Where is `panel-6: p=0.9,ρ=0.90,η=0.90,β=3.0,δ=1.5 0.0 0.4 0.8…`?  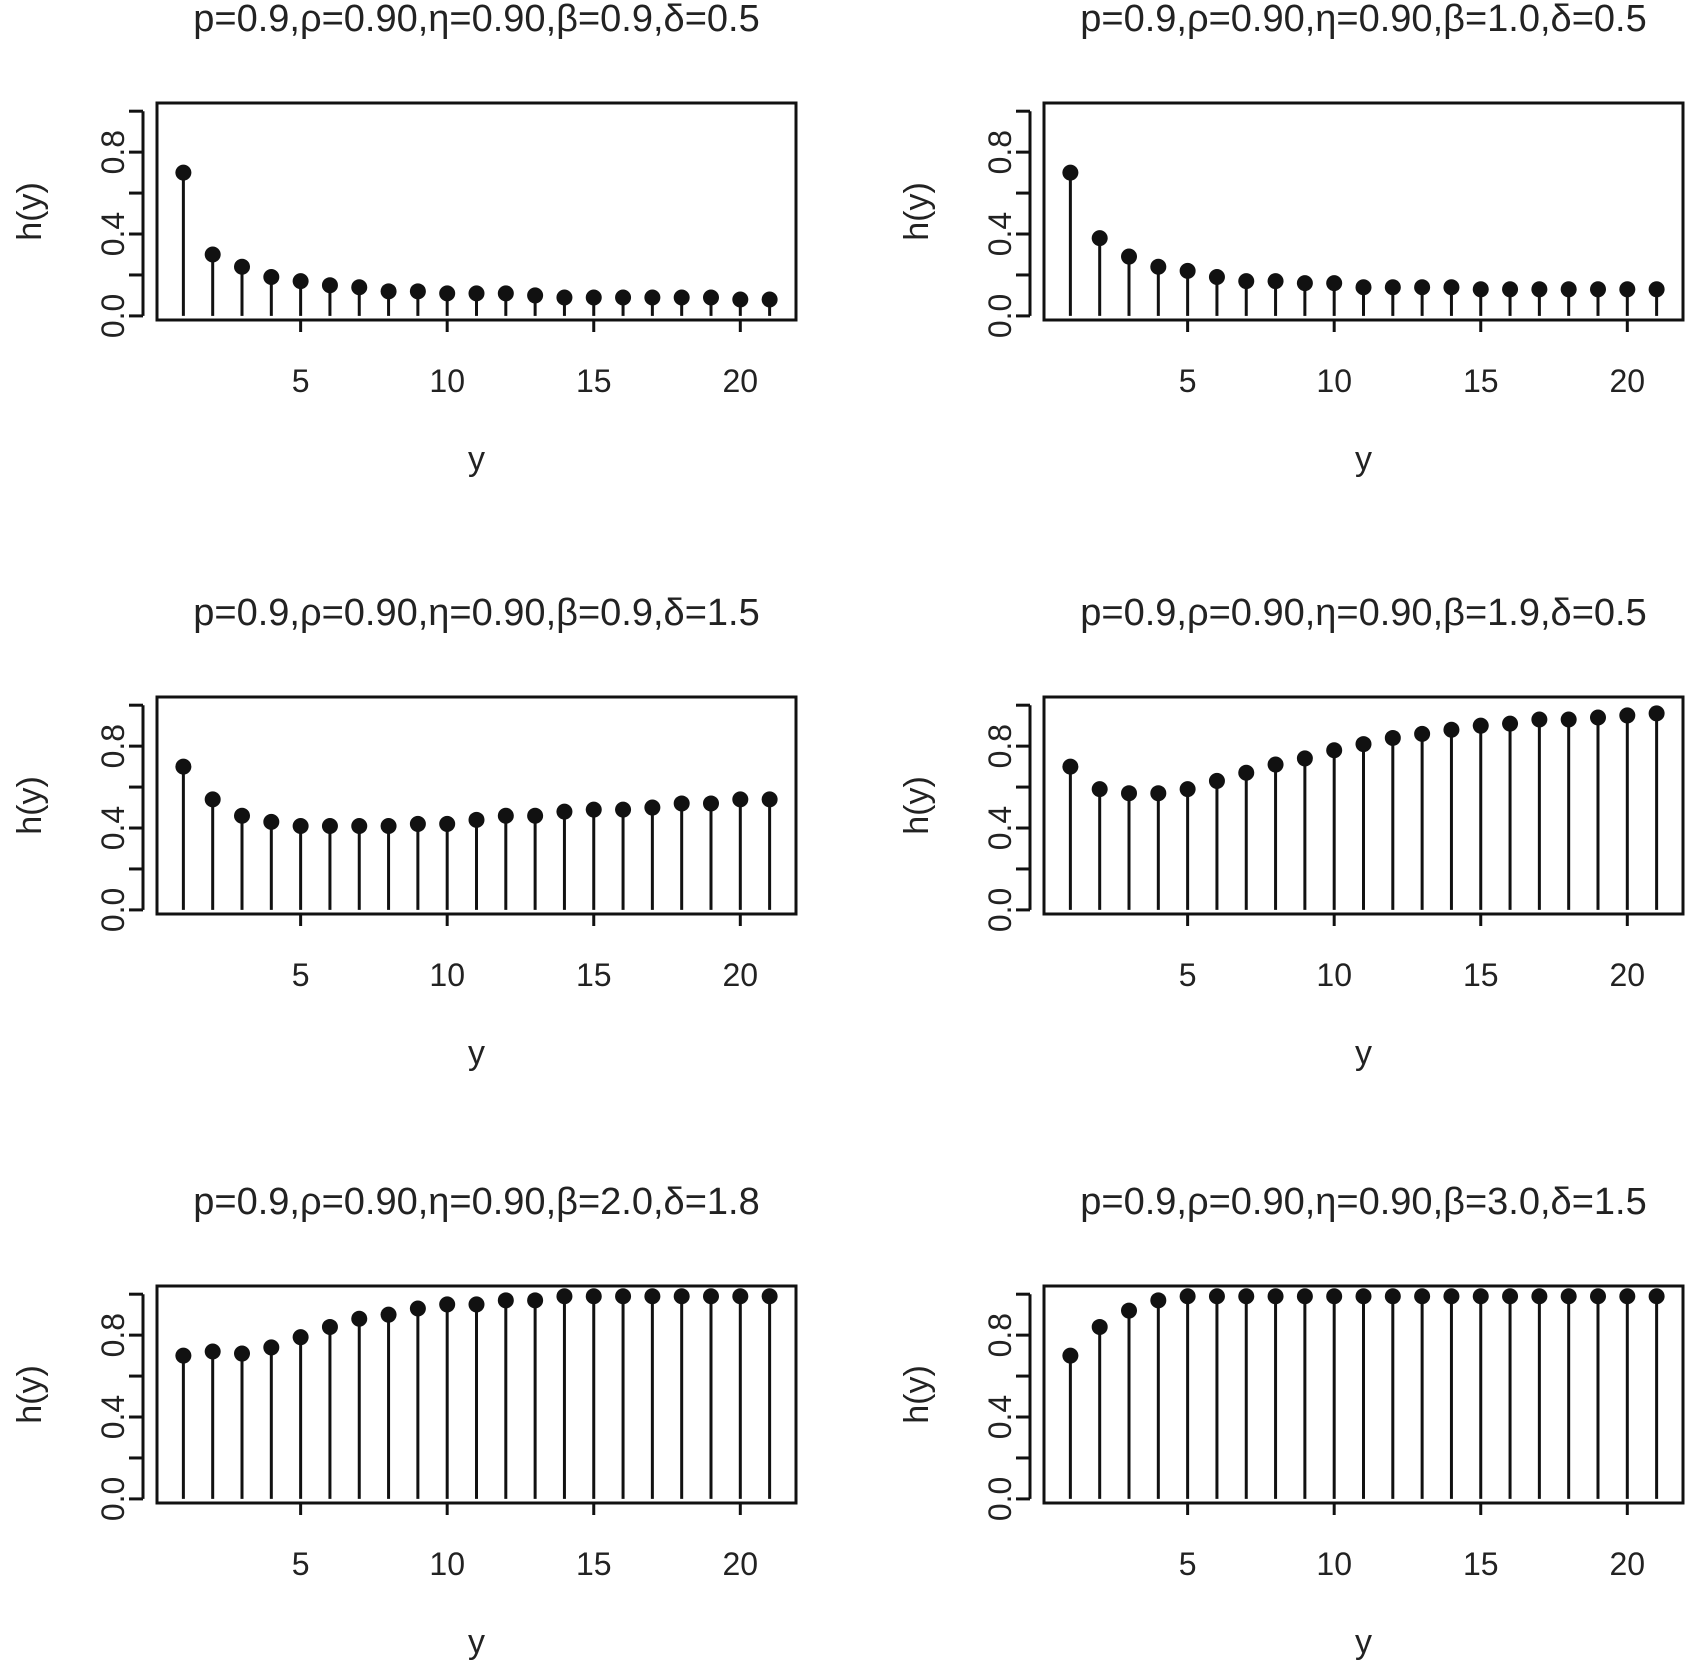 panel-6: p=0.9,ρ=0.90,η=0.90,β=3.0,δ=1.5 0.0 0.4 0.8… is located at coordinates (1291, 1421).